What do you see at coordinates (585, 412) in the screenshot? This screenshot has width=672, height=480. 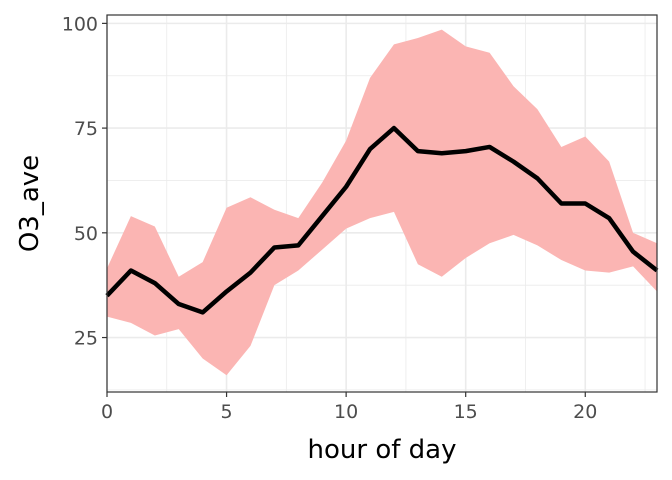 I see `x-tick-label: 20` at bounding box center [585, 412].